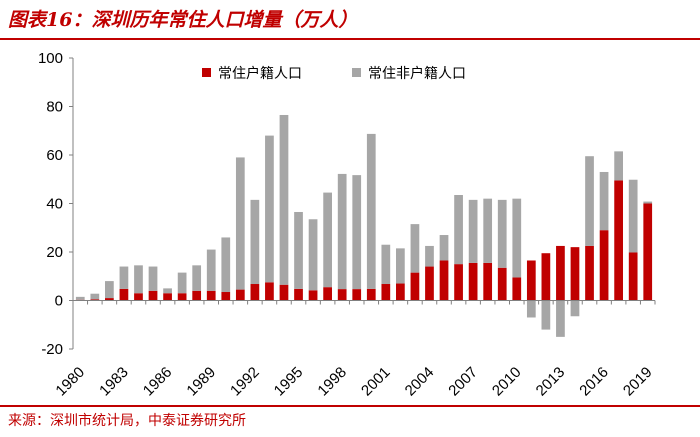 The image size is (700, 437). What do you see at coordinates (201, 382) in the screenshot?
I see `x-tick-label: 1989` at bounding box center [201, 382].